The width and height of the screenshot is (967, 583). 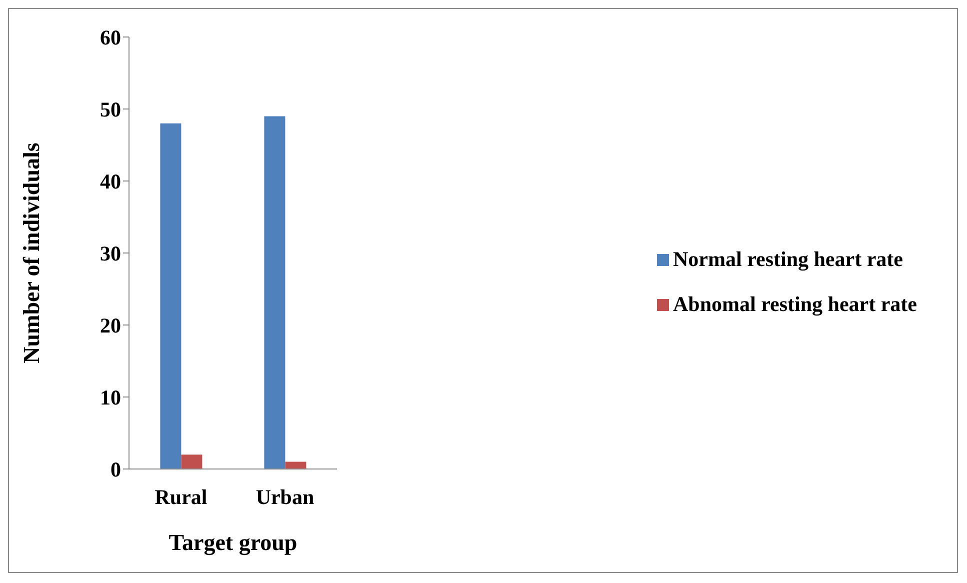 What do you see at coordinates (233, 543) in the screenshot?
I see `x-axis-title: Target group` at bounding box center [233, 543].